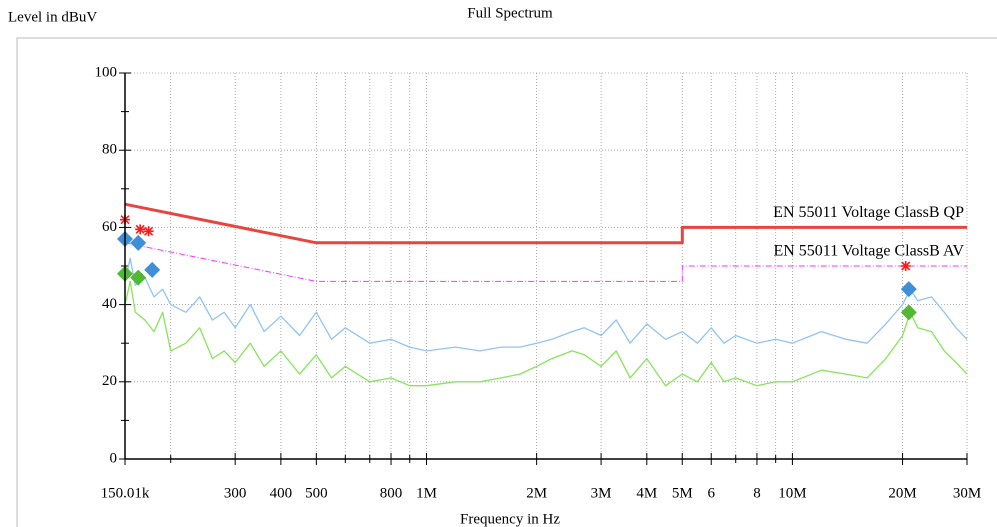 Image resolution: width=997 pixels, height=527 pixels. I want to click on limit-label: EN 55011 Voltage ClassB QP, so click(868, 212).